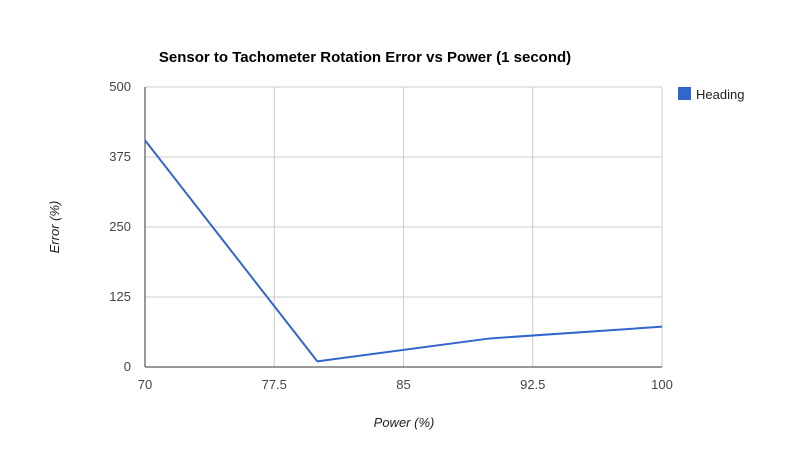  What do you see at coordinates (720, 94) in the screenshot?
I see `legend-label-heading: Heading` at bounding box center [720, 94].